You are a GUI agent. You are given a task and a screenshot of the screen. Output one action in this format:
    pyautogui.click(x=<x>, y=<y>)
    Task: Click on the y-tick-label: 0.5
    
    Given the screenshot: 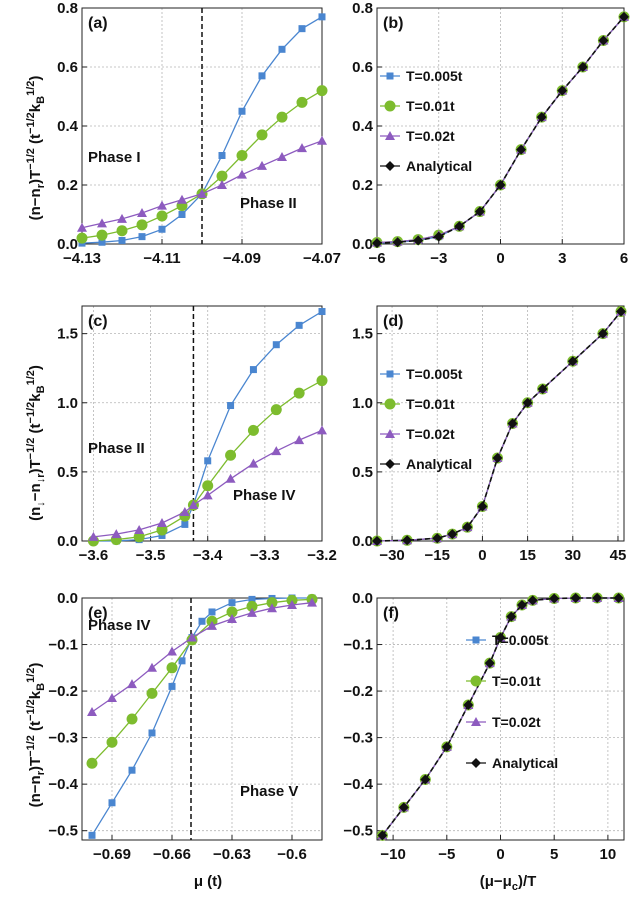 What is the action you would take?
    pyautogui.click(x=362, y=472)
    